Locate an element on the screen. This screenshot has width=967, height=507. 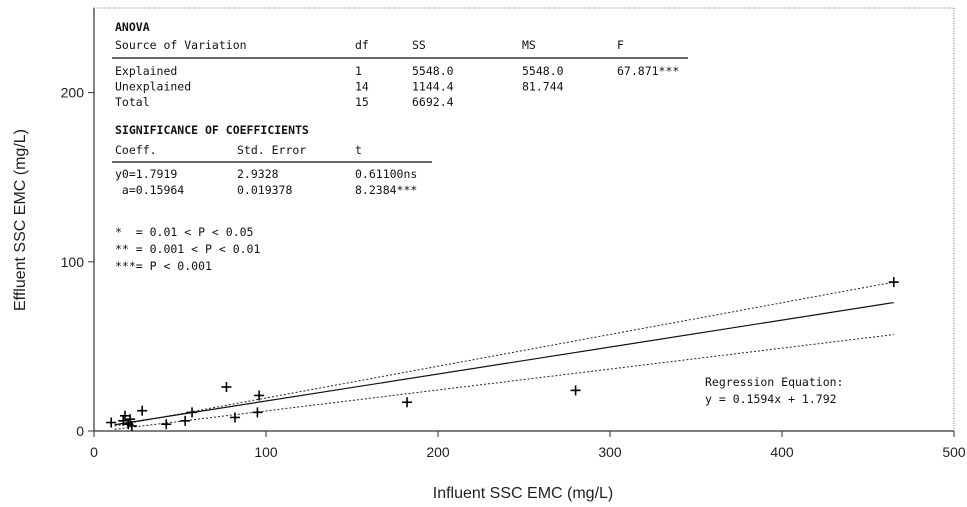
anova-cell: 81.744 is located at coordinates (543, 87).